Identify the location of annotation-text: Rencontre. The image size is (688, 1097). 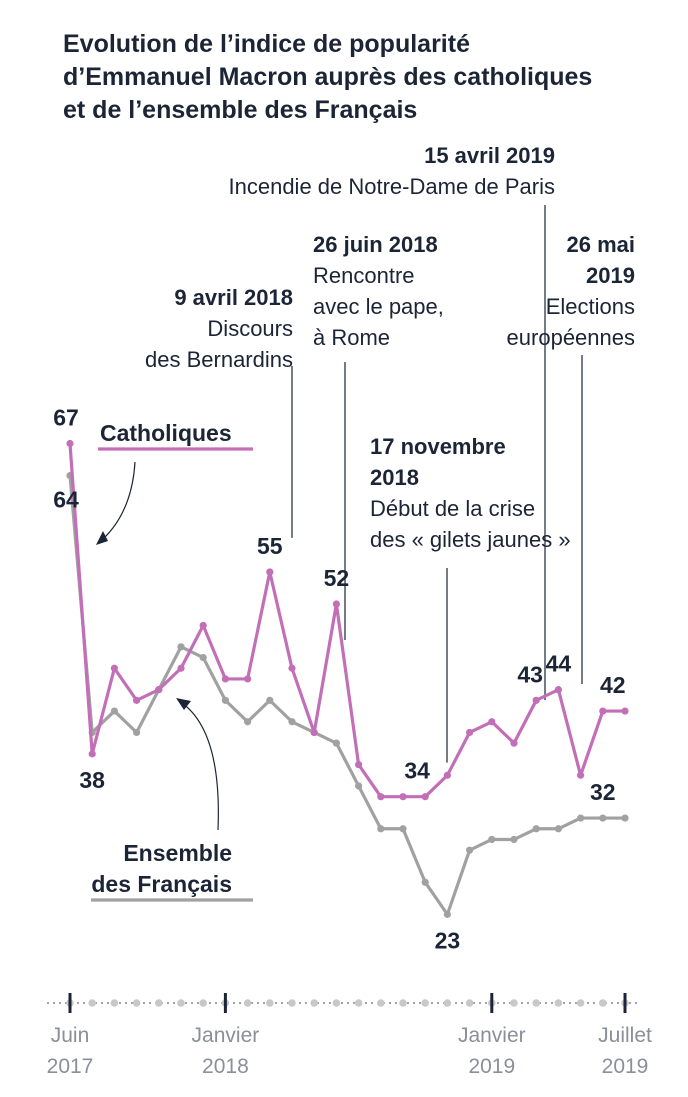
(364, 275).